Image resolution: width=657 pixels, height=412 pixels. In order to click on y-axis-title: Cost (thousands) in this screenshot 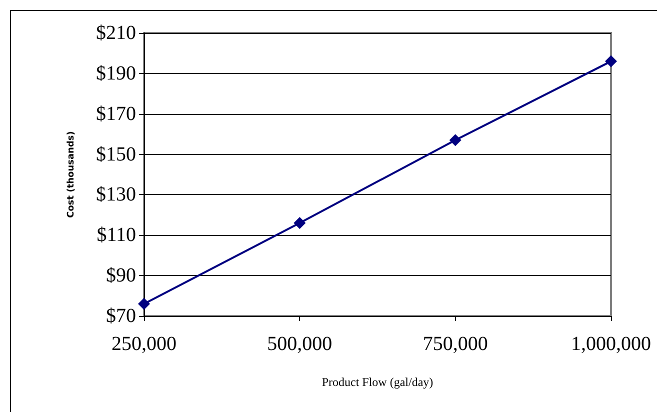, I will do `click(71, 174)`.